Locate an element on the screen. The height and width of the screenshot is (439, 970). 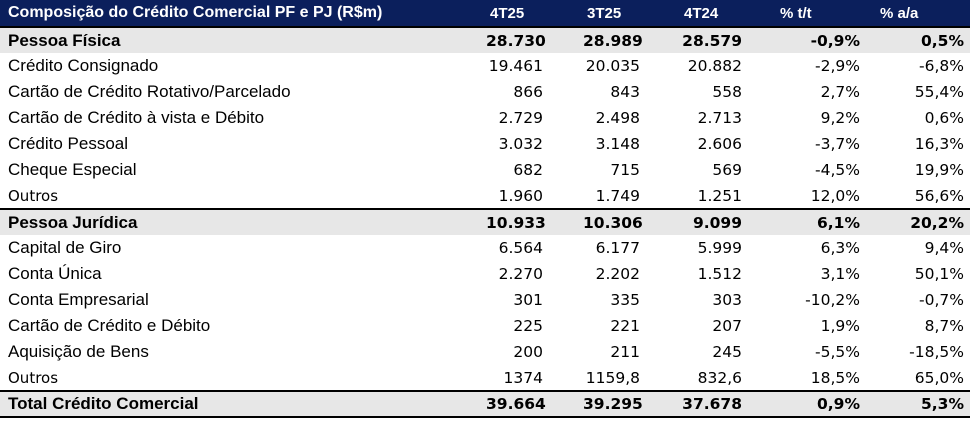
value-3t25: 10.306 is located at coordinates (625, 221).